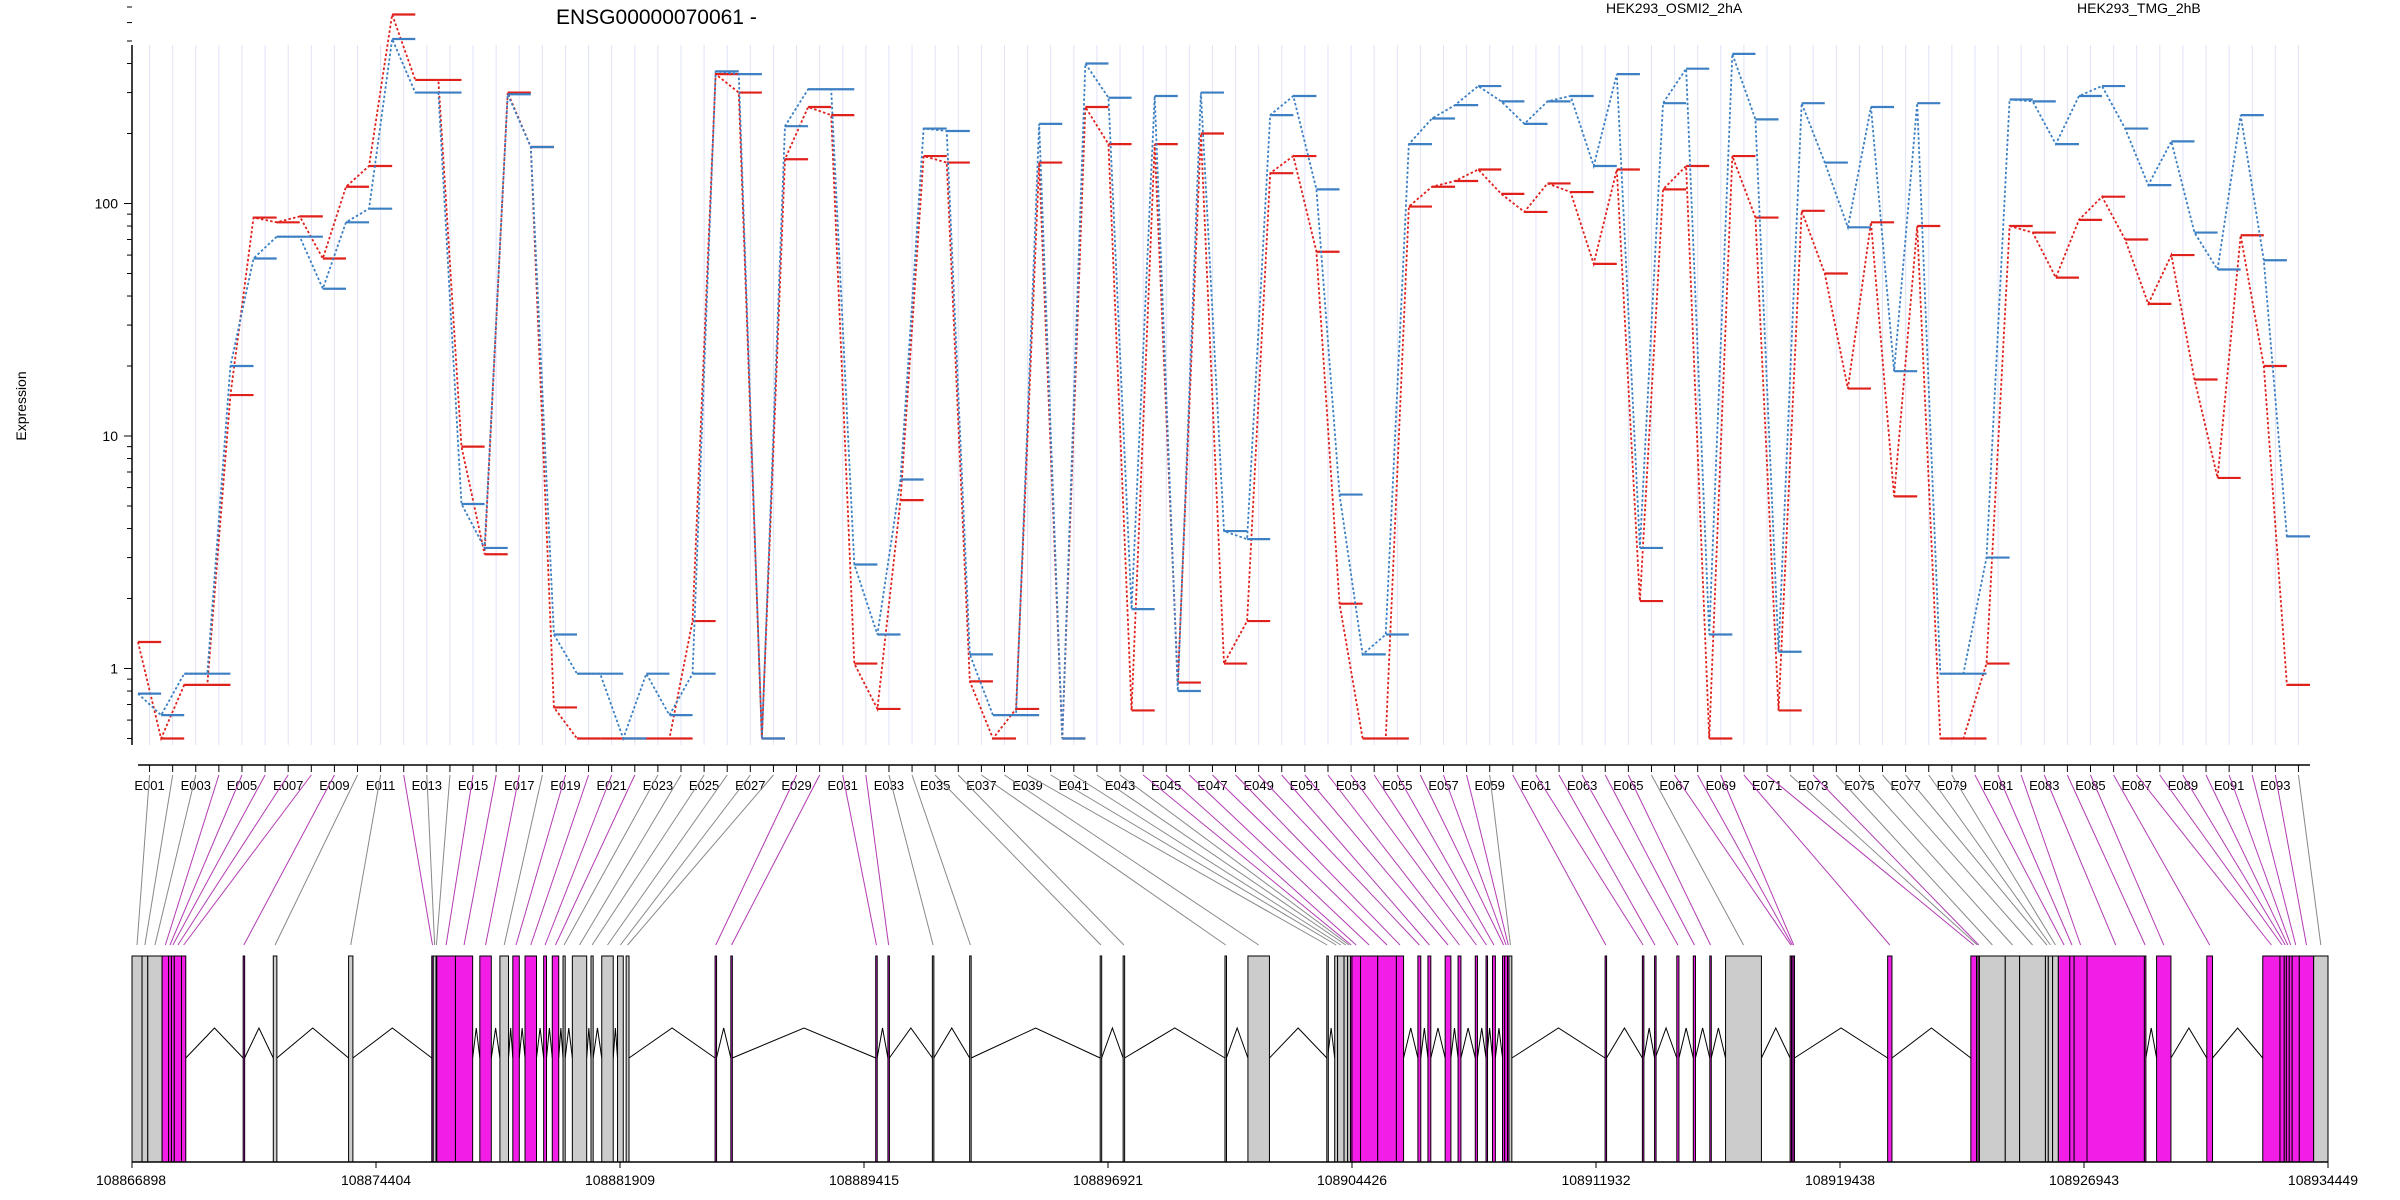 The image size is (2400, 1200). What do you see at coordinates (2210, 1059) in the screenshot?
I see `exon-E086` at bounding box center [2210, 1059].